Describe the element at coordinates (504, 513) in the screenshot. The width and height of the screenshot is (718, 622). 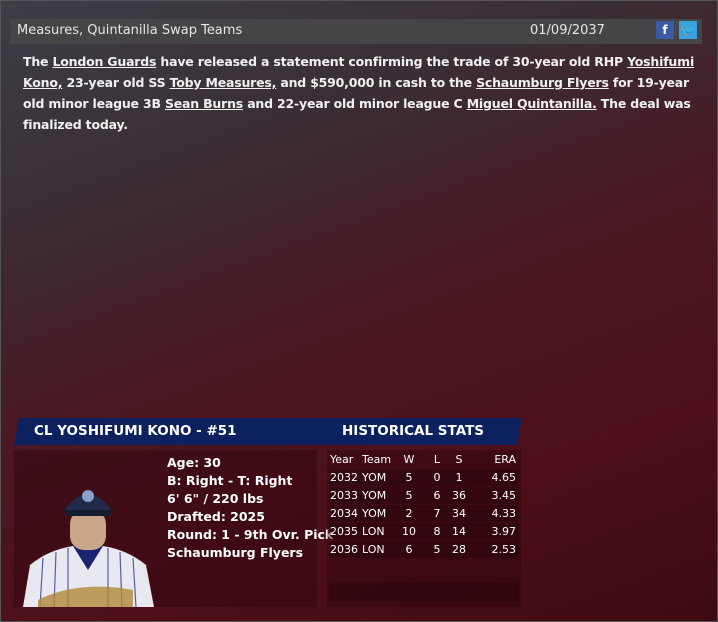
I see `stat-cell: 4.33` at that location.